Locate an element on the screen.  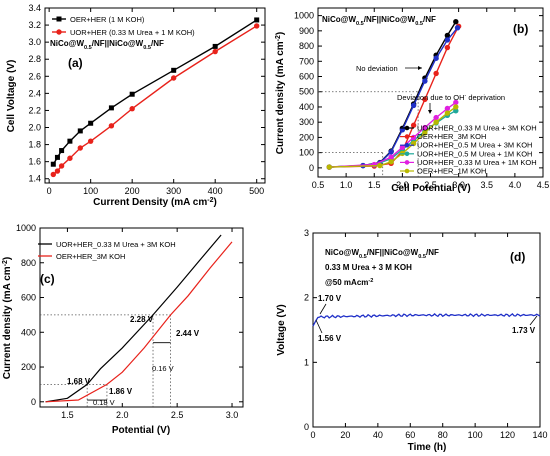
plot-frame is located at coordinates (141, 317).